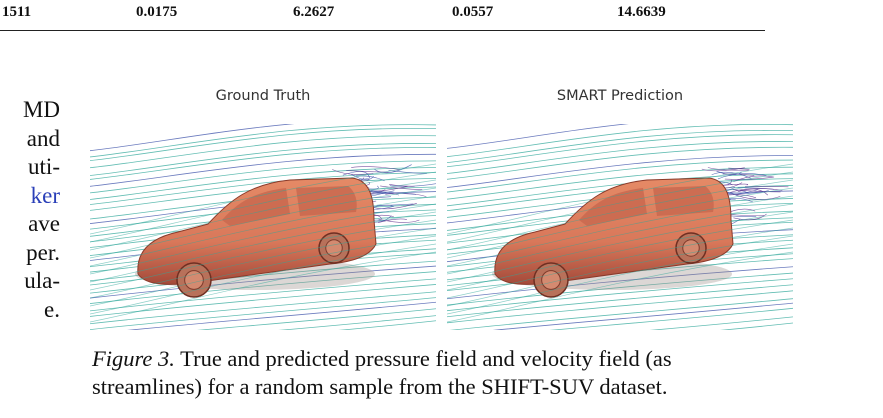 Image resolution: width=883 pixels, height=418 pixels. What do you see at coordinates (42, 280) in the screenshot?
I see `text-line: ula-` at bounding box center [42, 280].